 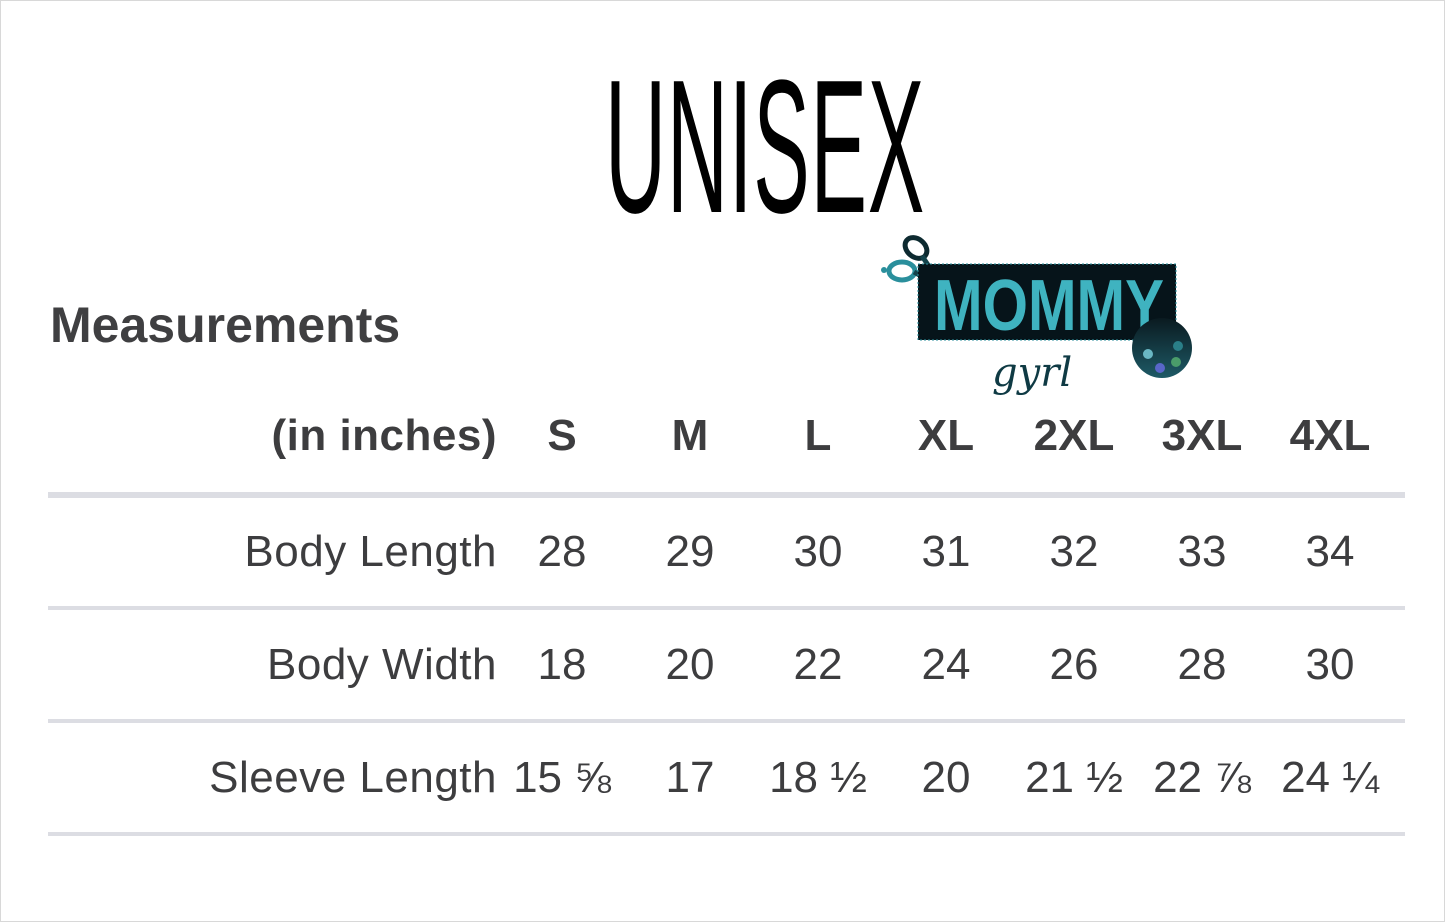 I want to click on table-cell: 31, so click(x=946, y=551).